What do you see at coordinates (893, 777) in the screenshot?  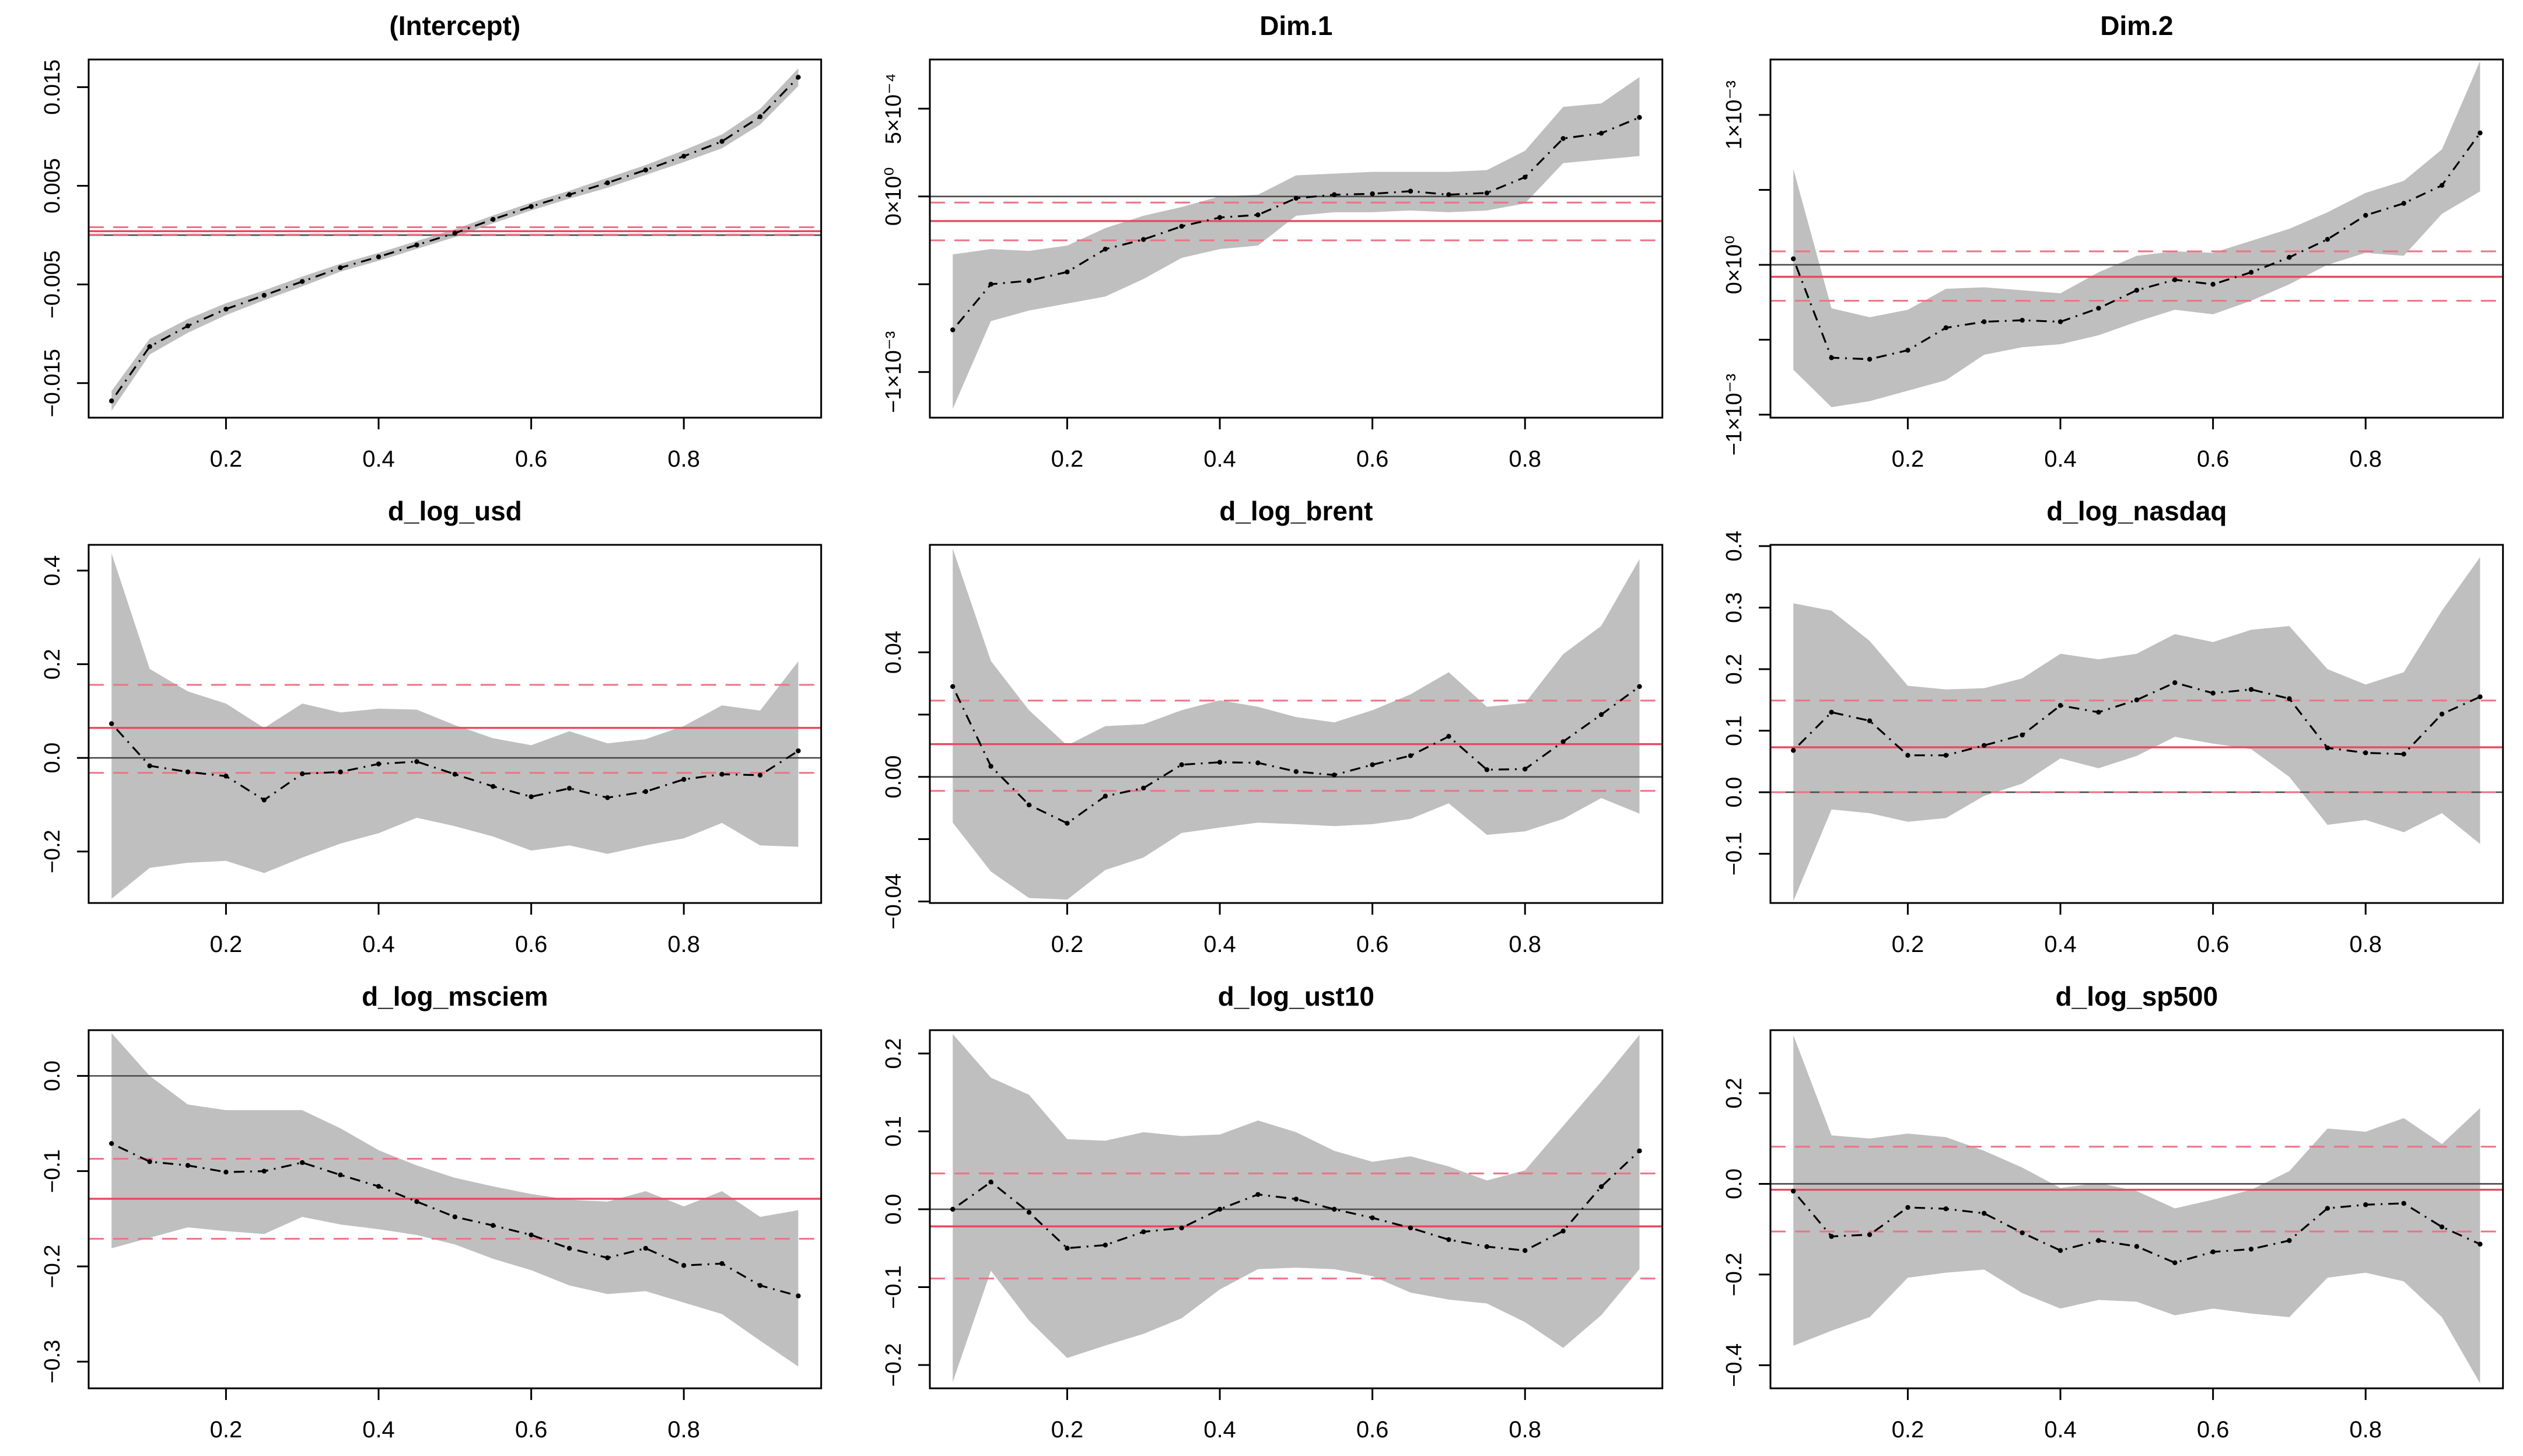 I see `y-axis-tick-label: 0.00` at bounding box center [893, 777].